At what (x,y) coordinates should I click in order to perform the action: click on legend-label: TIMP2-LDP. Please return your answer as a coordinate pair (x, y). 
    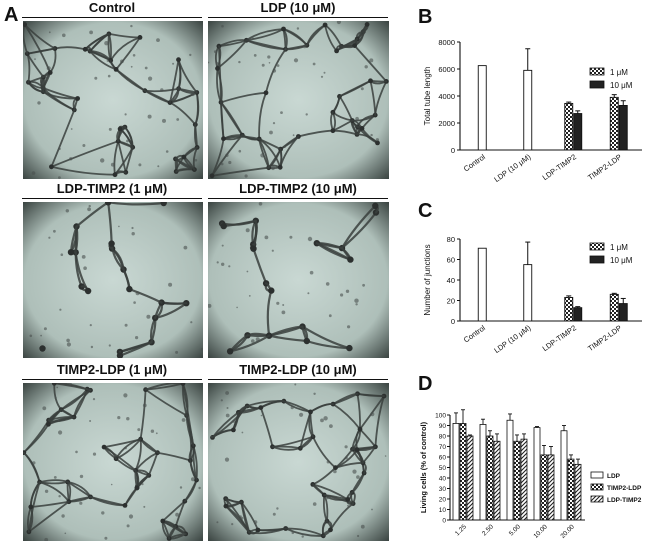
    Looking at the image, I should click on (624, 488).